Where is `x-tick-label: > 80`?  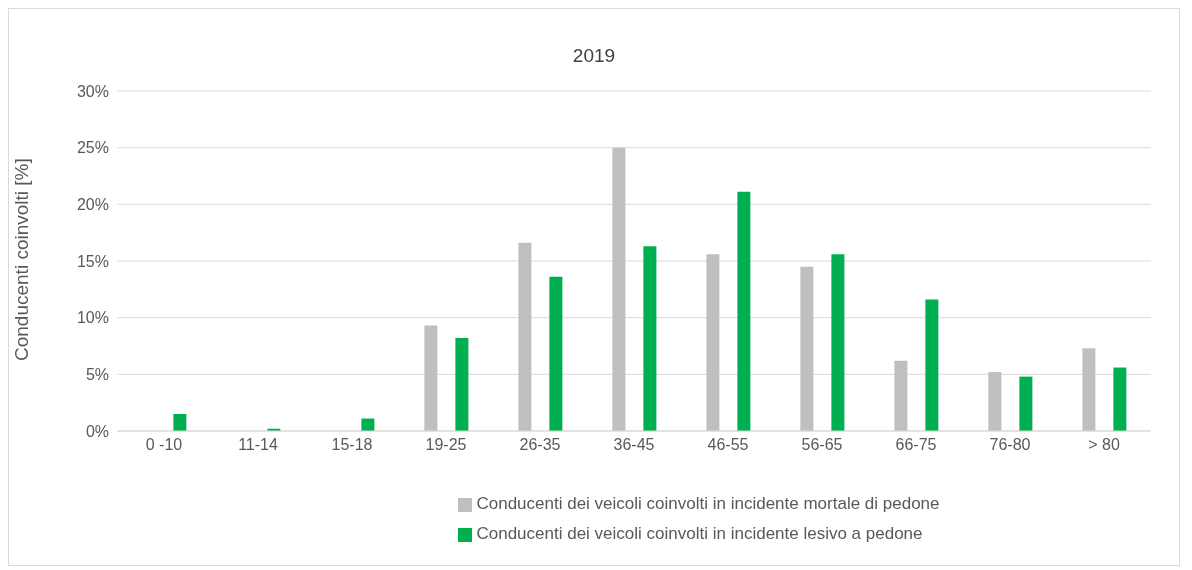
x-tick-label: > 80 is located at coordinates (1104, 445).